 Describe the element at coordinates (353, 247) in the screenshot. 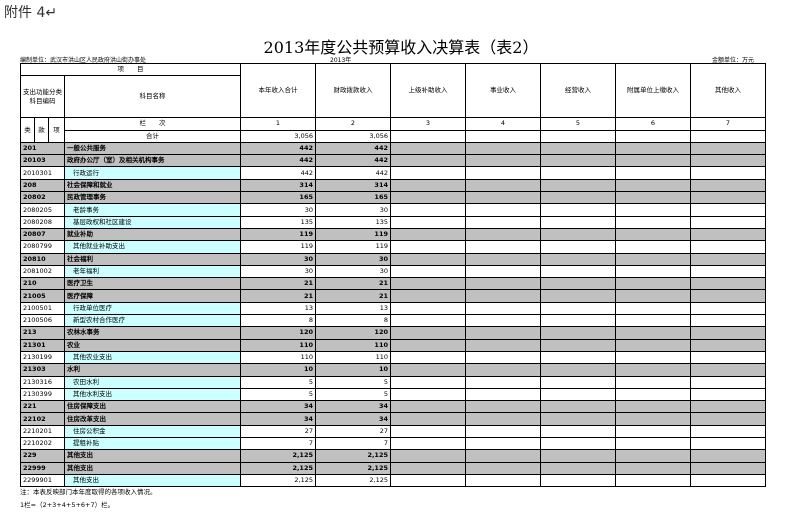

I see `table-cell: 119` at that location.